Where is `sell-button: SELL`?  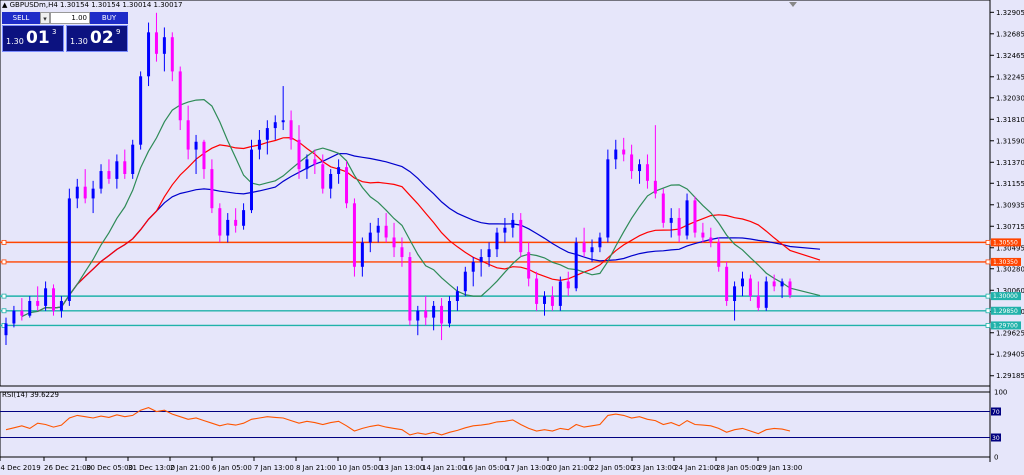
sell-button: SELL is located at coordinates (21, 18).